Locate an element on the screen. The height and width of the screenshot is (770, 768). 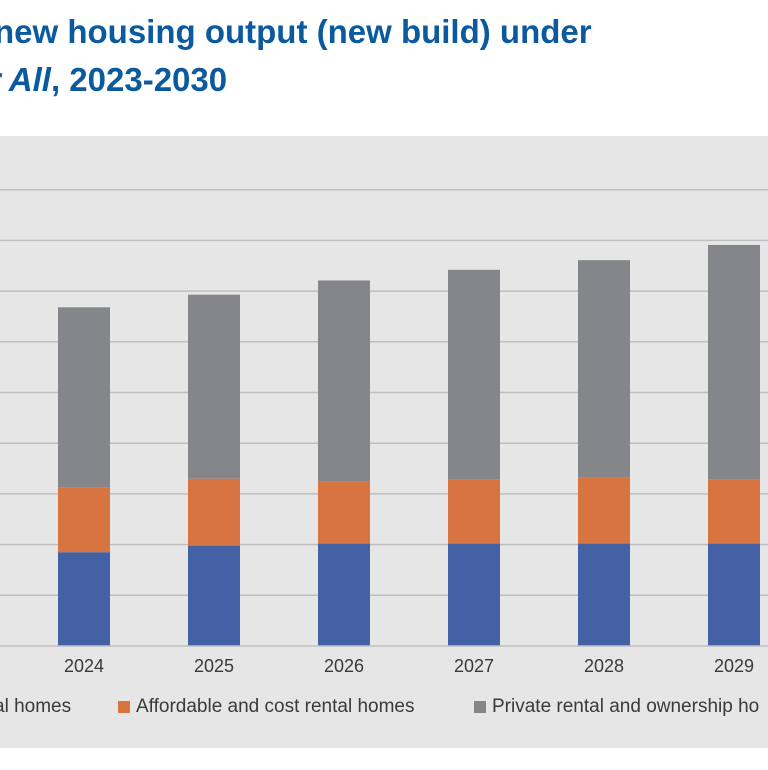
bar-segment-private-2026 is located at coordinates (344, 381).